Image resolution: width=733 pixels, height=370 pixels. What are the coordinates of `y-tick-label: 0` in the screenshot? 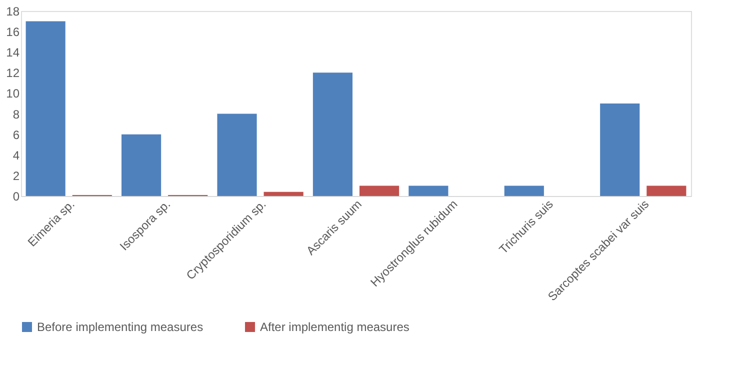 It's located at (16, 197).